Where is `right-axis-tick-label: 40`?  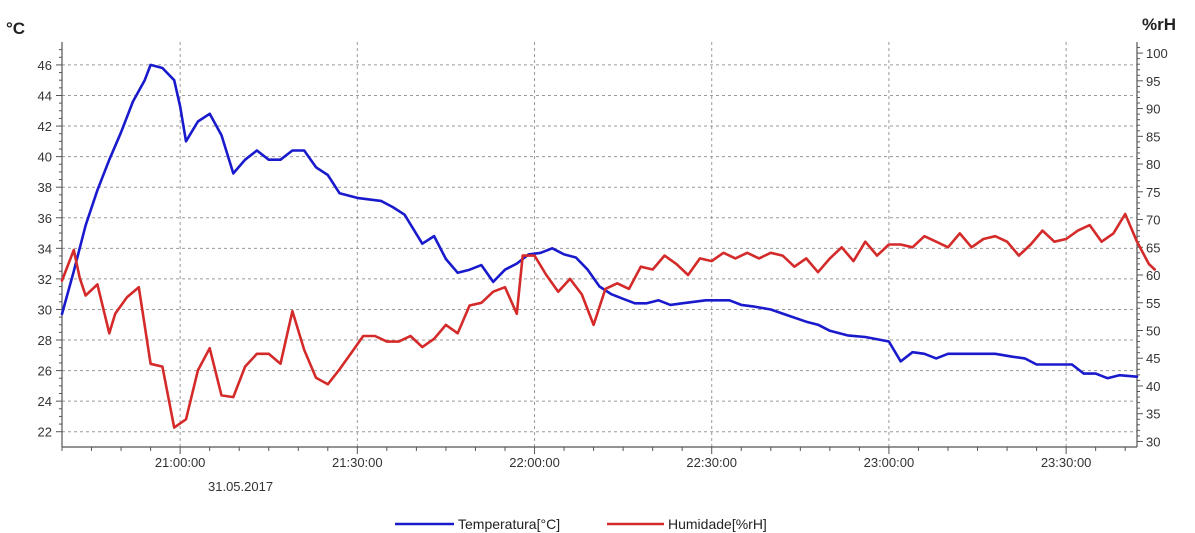
right-axis-tick-label: 40 is located at coordinates (1153, 386).